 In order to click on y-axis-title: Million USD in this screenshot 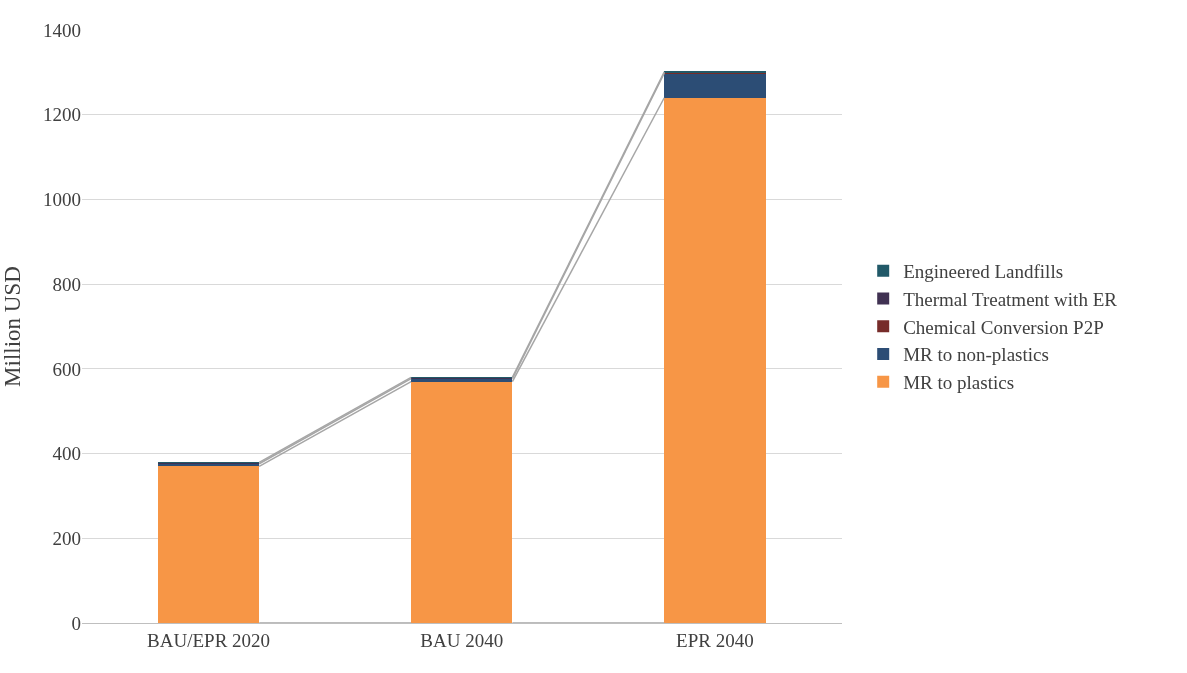, I will do `click(13, 326)`.